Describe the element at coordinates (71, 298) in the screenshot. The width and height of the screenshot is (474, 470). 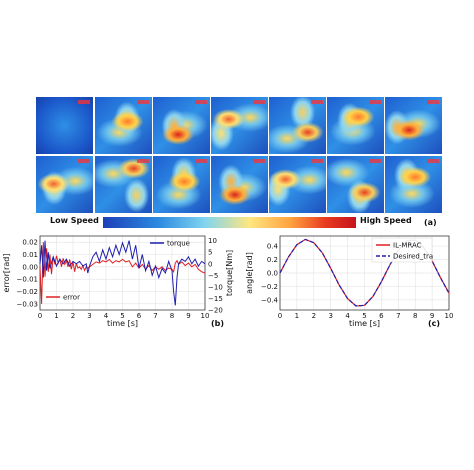
I see `legend-label-error: error` at that location.